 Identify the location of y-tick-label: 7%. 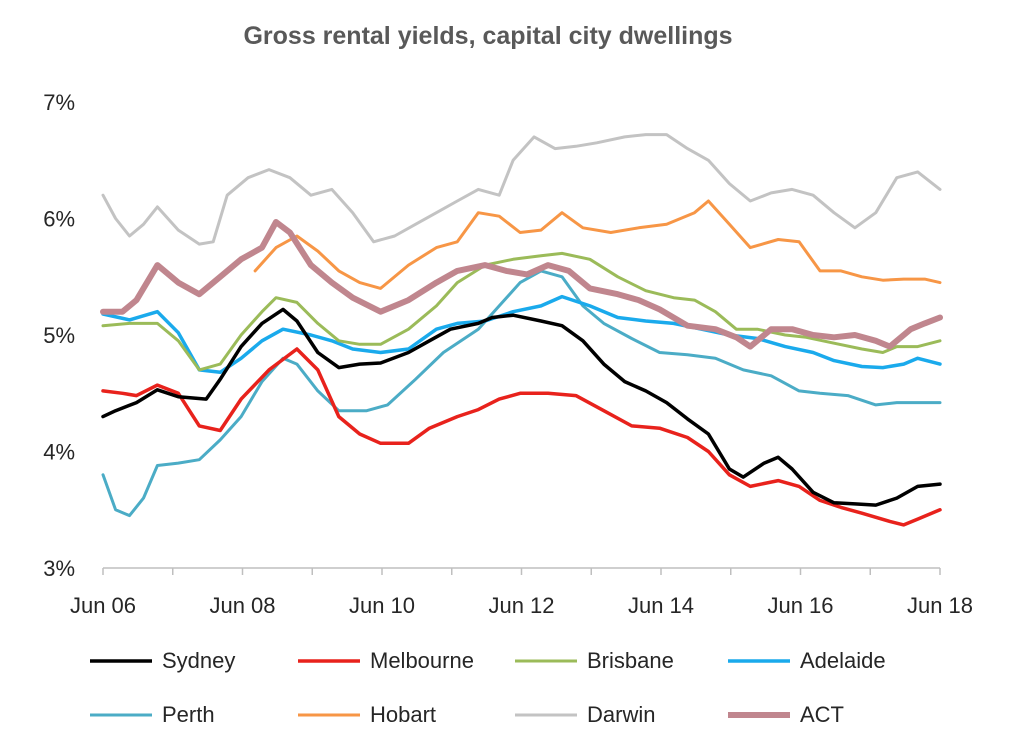
(59, 102).